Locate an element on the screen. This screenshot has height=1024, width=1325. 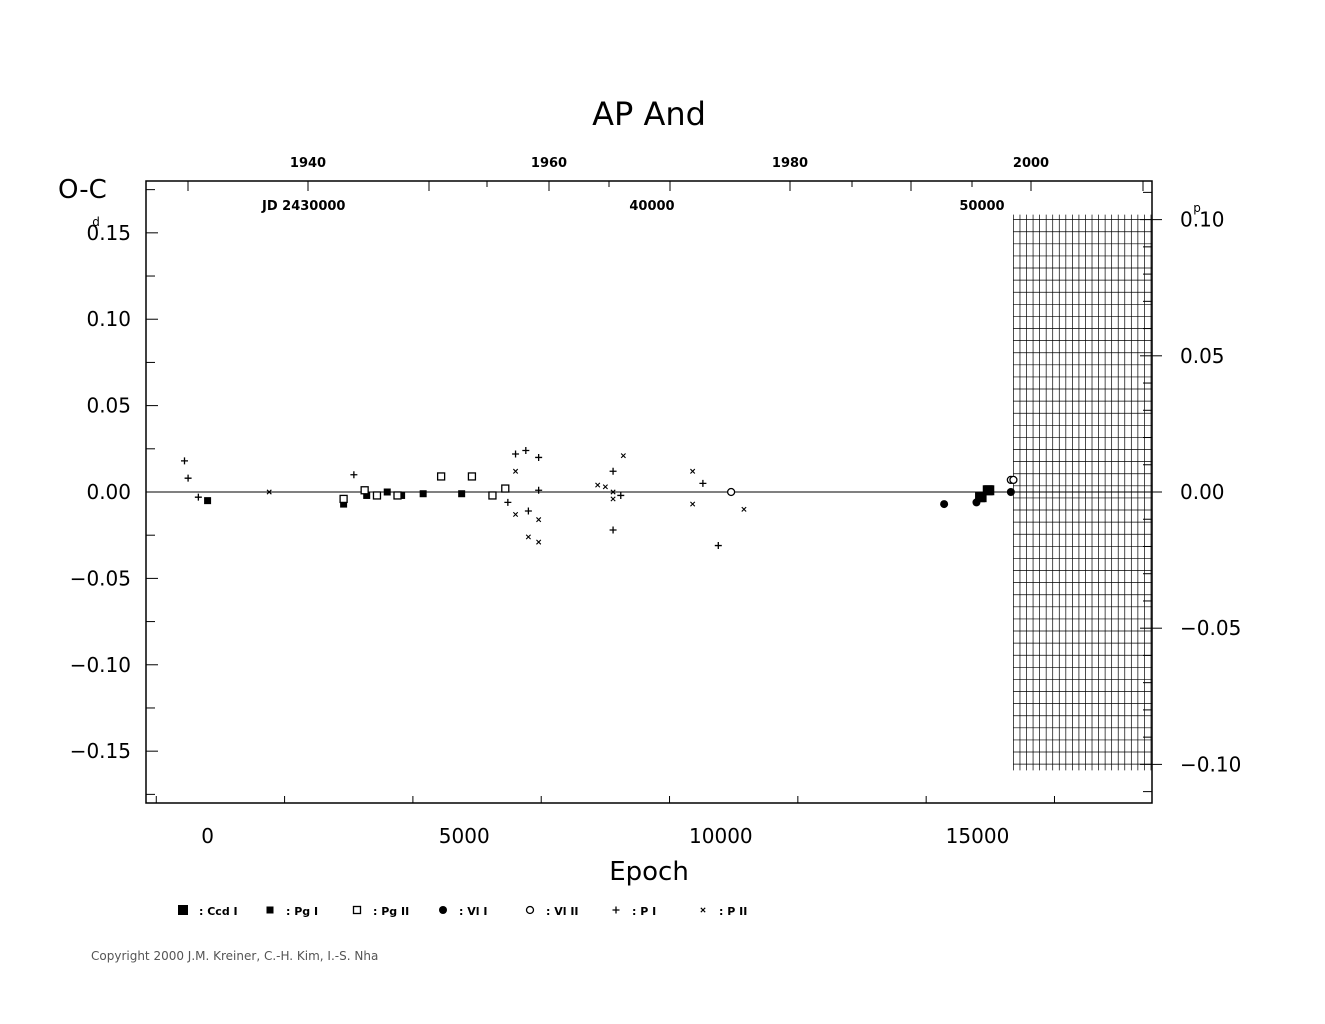
y-tick-label: 0.00 is located at coordinates (108, 492).